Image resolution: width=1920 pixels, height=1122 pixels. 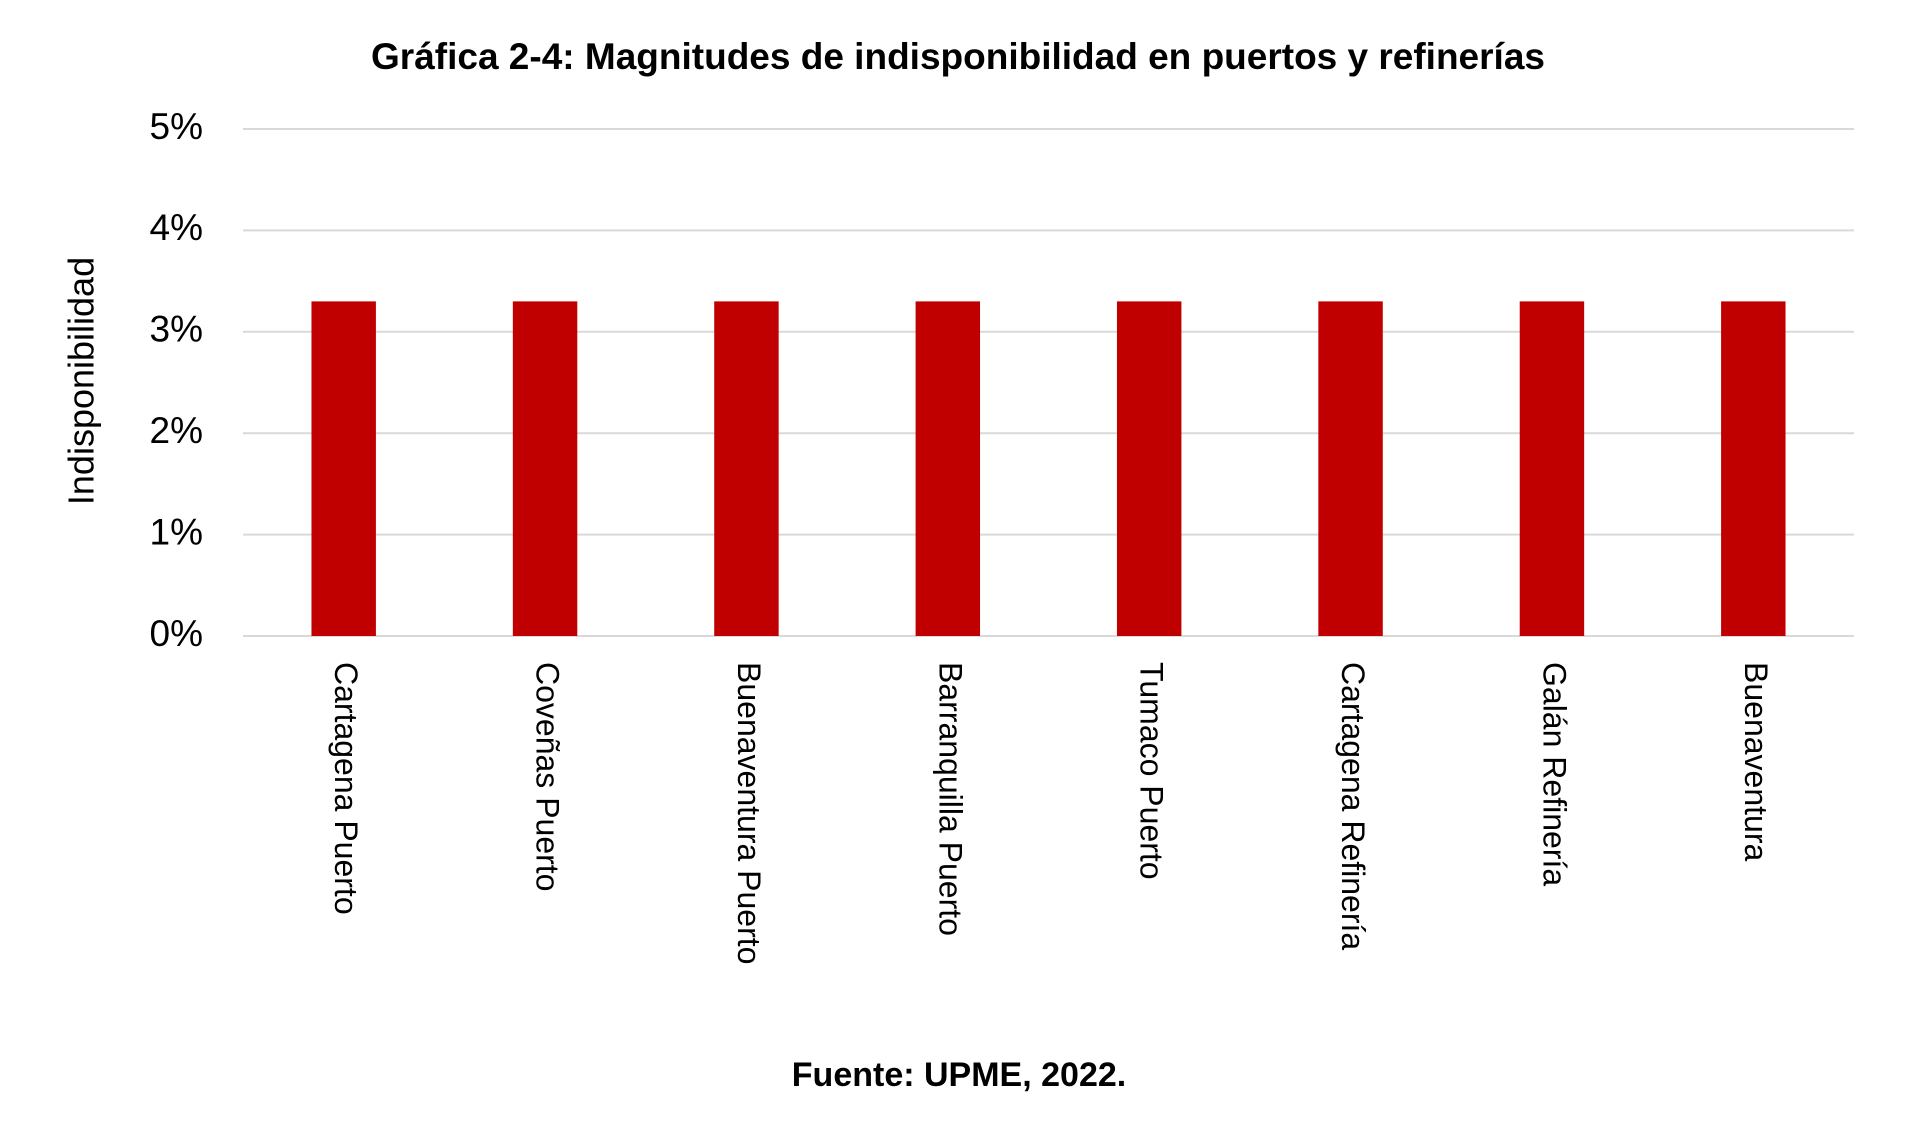 What do you see at coordinates (548, 776) in the screenshot?
I see `x-tick-label: Coveñas Puerto` at bounding box center [548, 776].